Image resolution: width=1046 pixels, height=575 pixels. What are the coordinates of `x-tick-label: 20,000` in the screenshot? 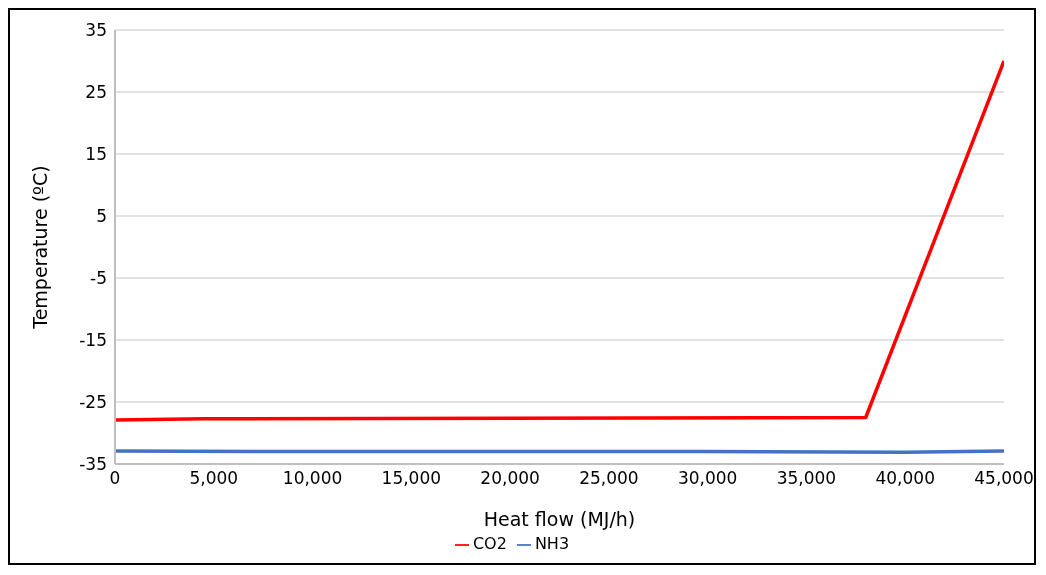 It's located at (510, 478).